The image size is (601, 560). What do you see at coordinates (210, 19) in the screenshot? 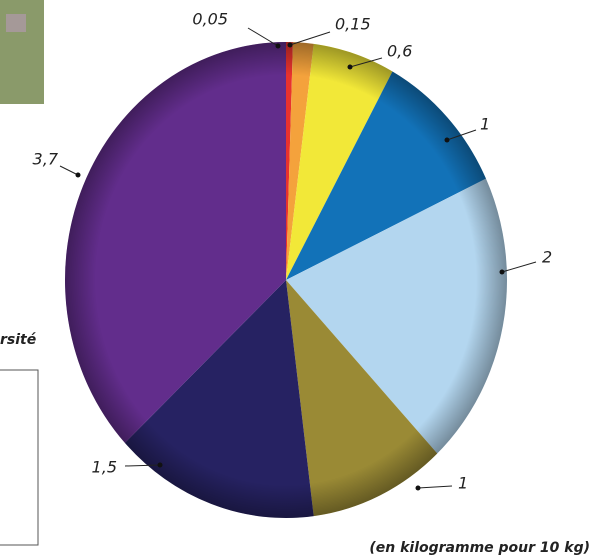
I see `value-label: 0,05` at bounding box center [210, 19].